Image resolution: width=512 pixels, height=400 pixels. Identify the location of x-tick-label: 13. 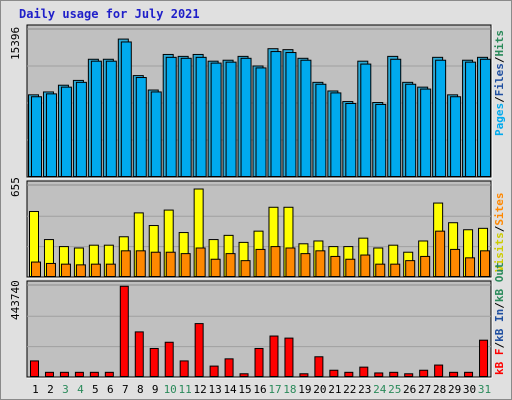
(214, 389).